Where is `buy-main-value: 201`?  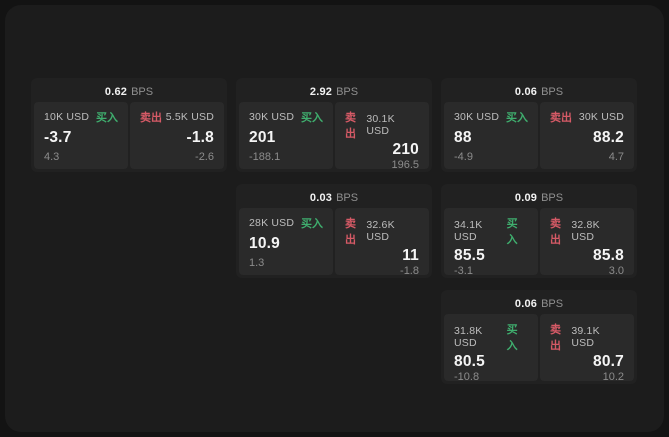
buy-main-value: 201 is located at coordinates (262, 137).